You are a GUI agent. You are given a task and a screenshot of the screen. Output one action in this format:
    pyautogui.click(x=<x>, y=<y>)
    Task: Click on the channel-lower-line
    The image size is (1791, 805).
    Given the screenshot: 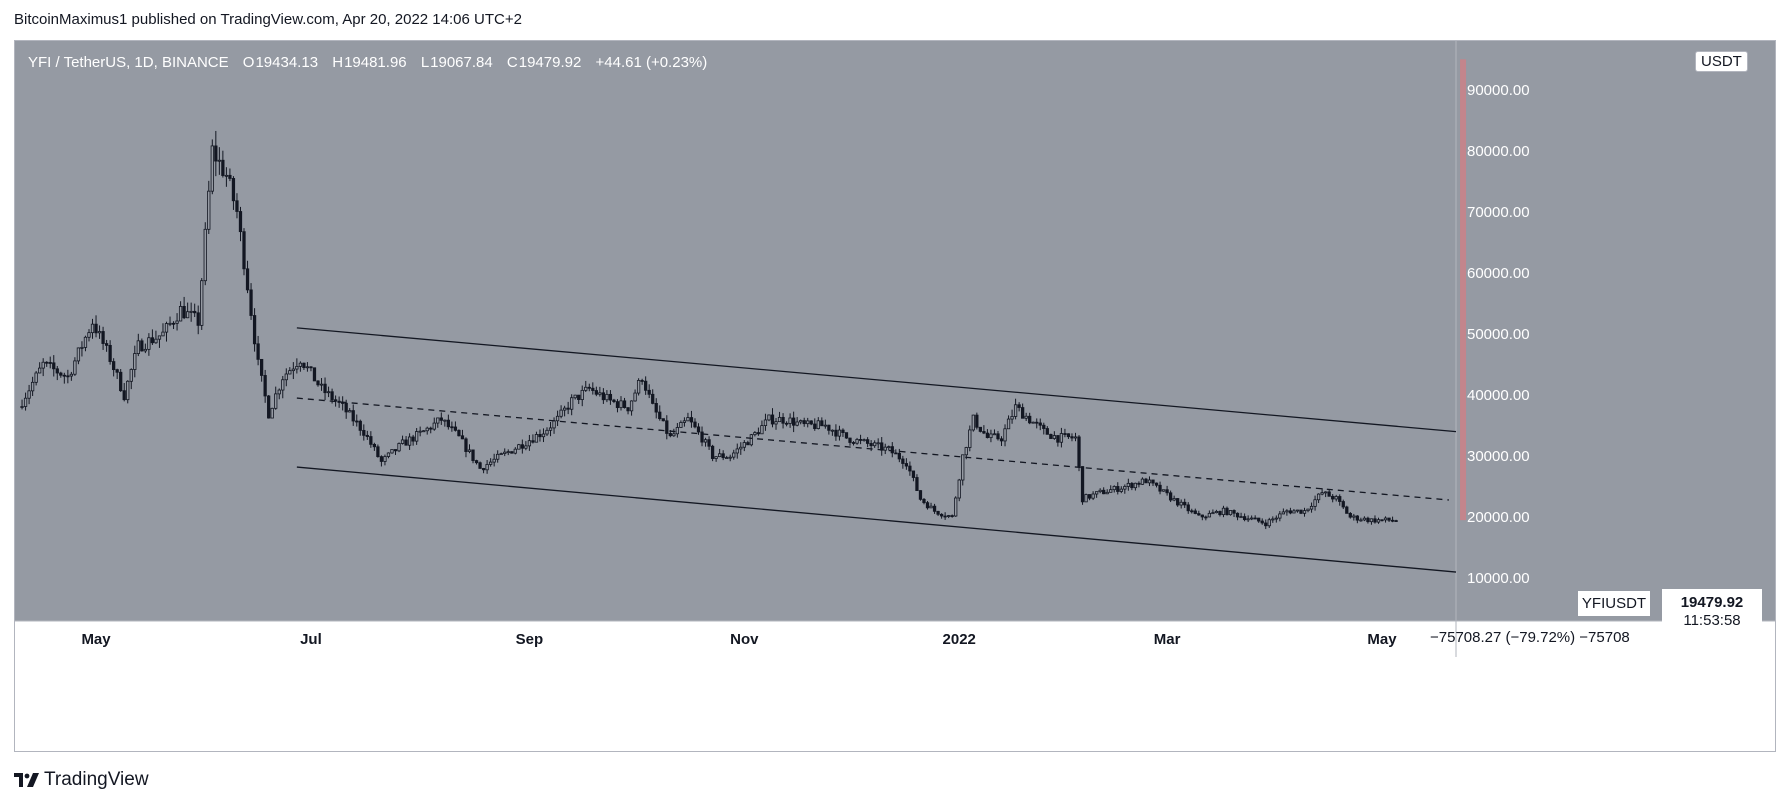 What is the action you would take?
    pyautogui.click(x=876, y=519)
    